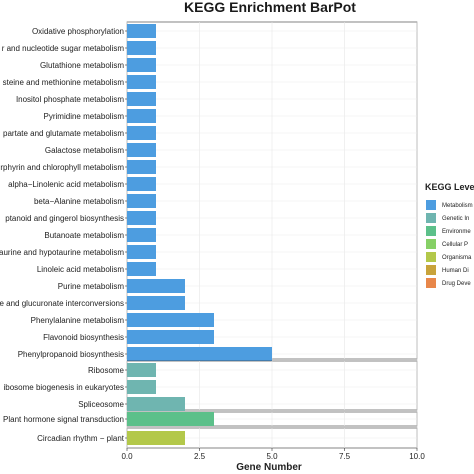 This screenshot has width=474, height=474. What do you see at coordinates (63, 387) in the screenshot?
I see `category-label: ibosome biogenesis in eukaryotes` at bounding box center [63, 387].